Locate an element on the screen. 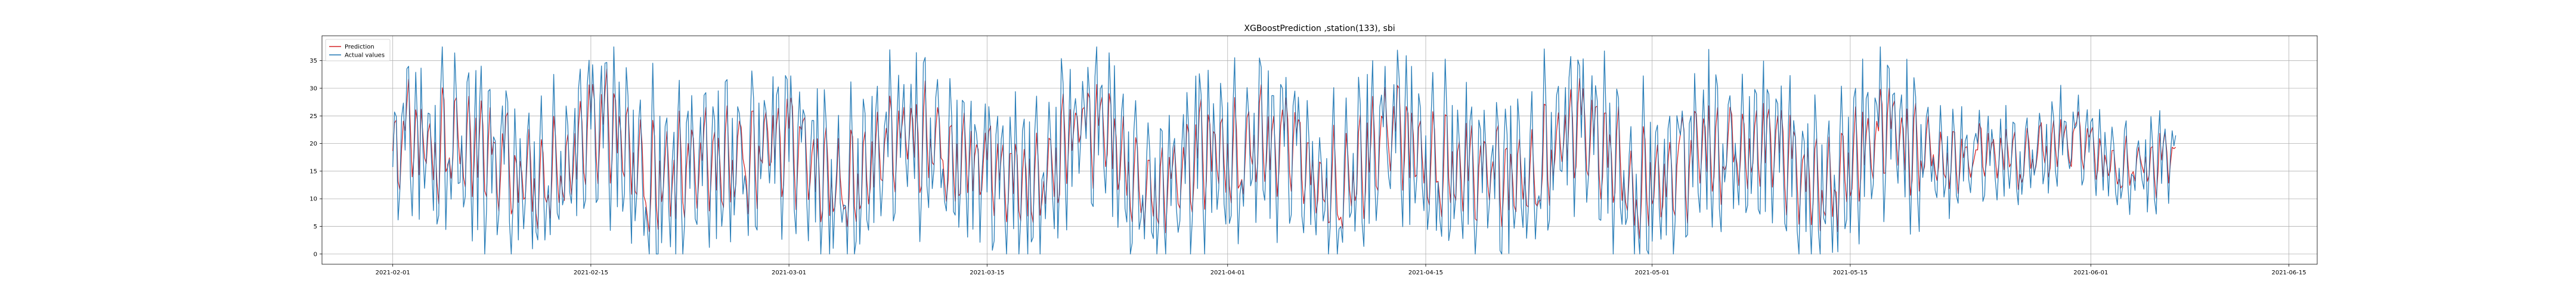  x-tick-label: 2021-02-15 is located at coordinates (591, 273).